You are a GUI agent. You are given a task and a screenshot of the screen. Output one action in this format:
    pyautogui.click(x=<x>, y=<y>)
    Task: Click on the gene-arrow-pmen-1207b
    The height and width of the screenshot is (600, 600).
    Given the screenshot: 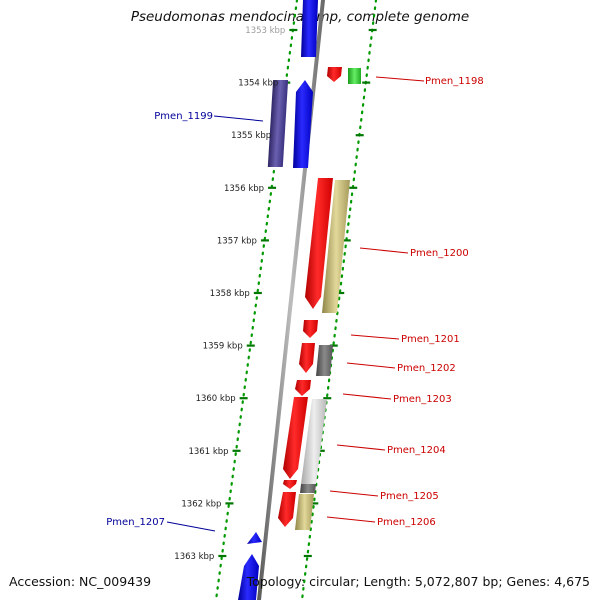 What is the action you would take?
    pyautogui.click(x=248, y=577)
    